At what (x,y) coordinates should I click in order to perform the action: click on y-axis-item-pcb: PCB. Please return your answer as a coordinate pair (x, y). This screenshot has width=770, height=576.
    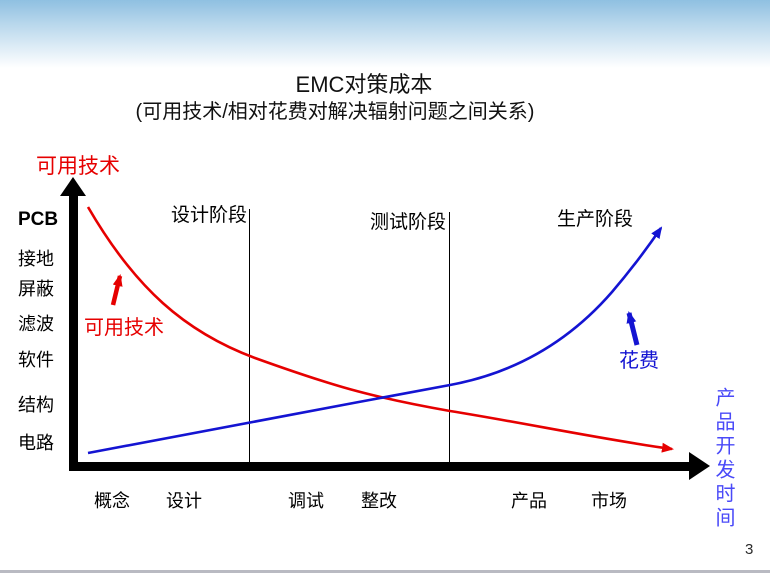
    Looking at the image, I should click on (38, 219).